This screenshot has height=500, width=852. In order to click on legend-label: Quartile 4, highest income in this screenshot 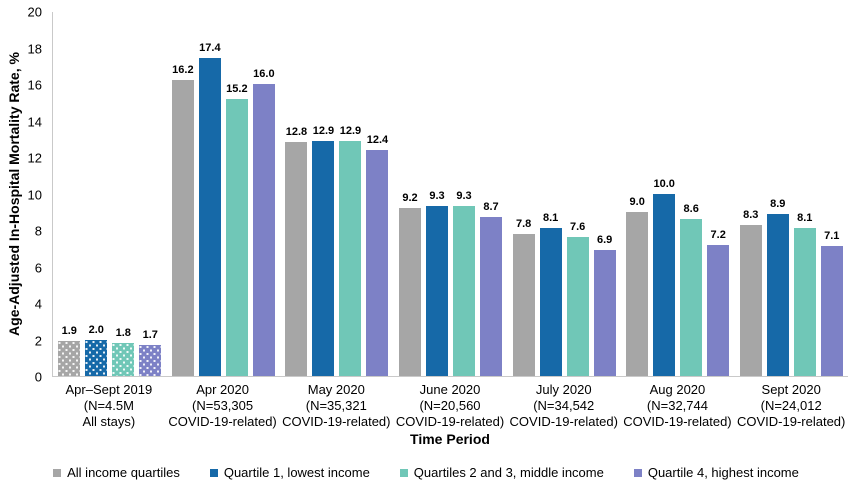, I will do `click(723, 472)`.